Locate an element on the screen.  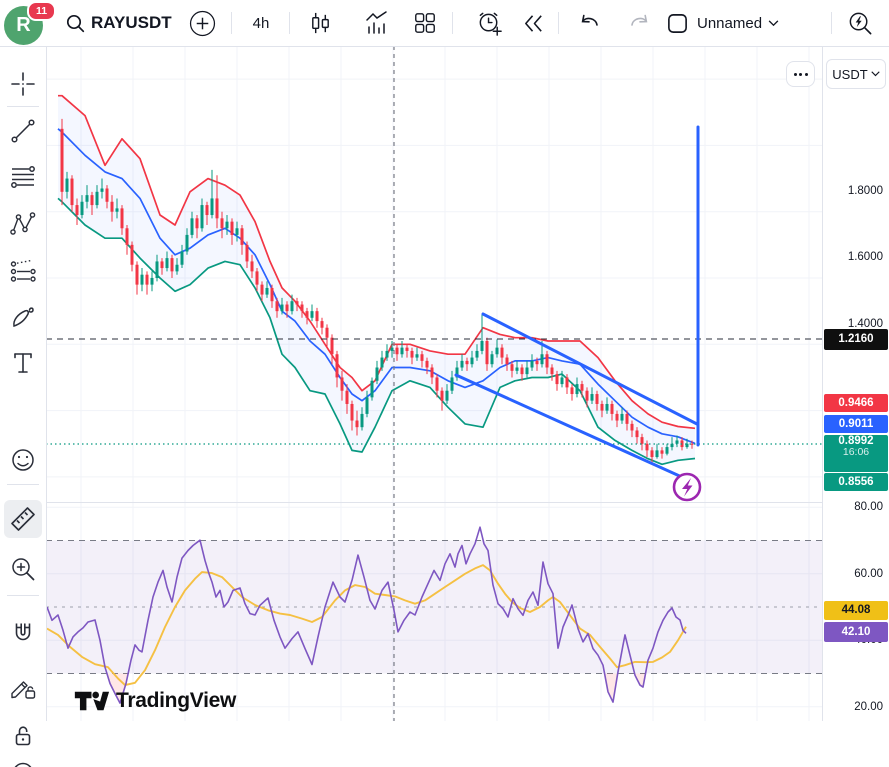
forecast-lines-icon is located at coordinates (23, 270).